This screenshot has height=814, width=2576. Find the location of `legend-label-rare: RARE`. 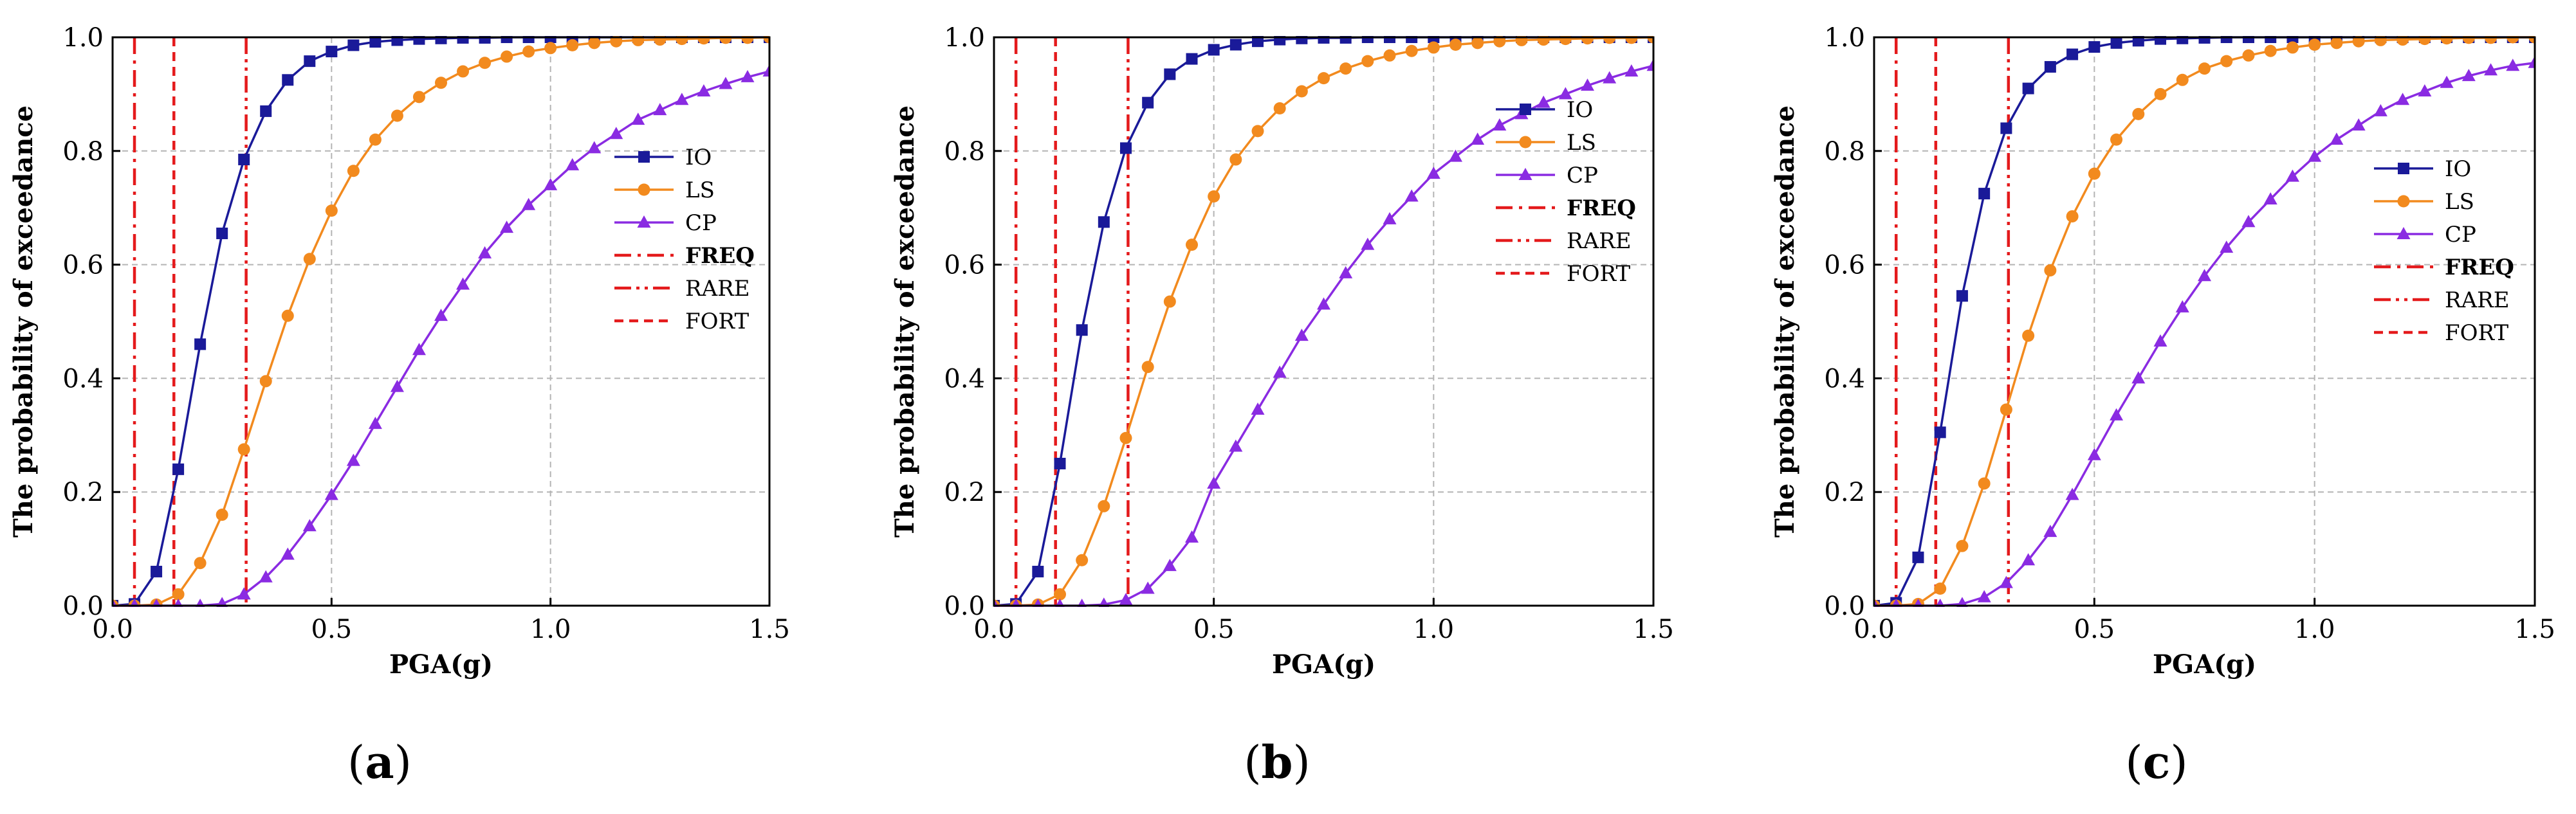

legend-label-rare: RARE is located at coordinates (2477, 300).